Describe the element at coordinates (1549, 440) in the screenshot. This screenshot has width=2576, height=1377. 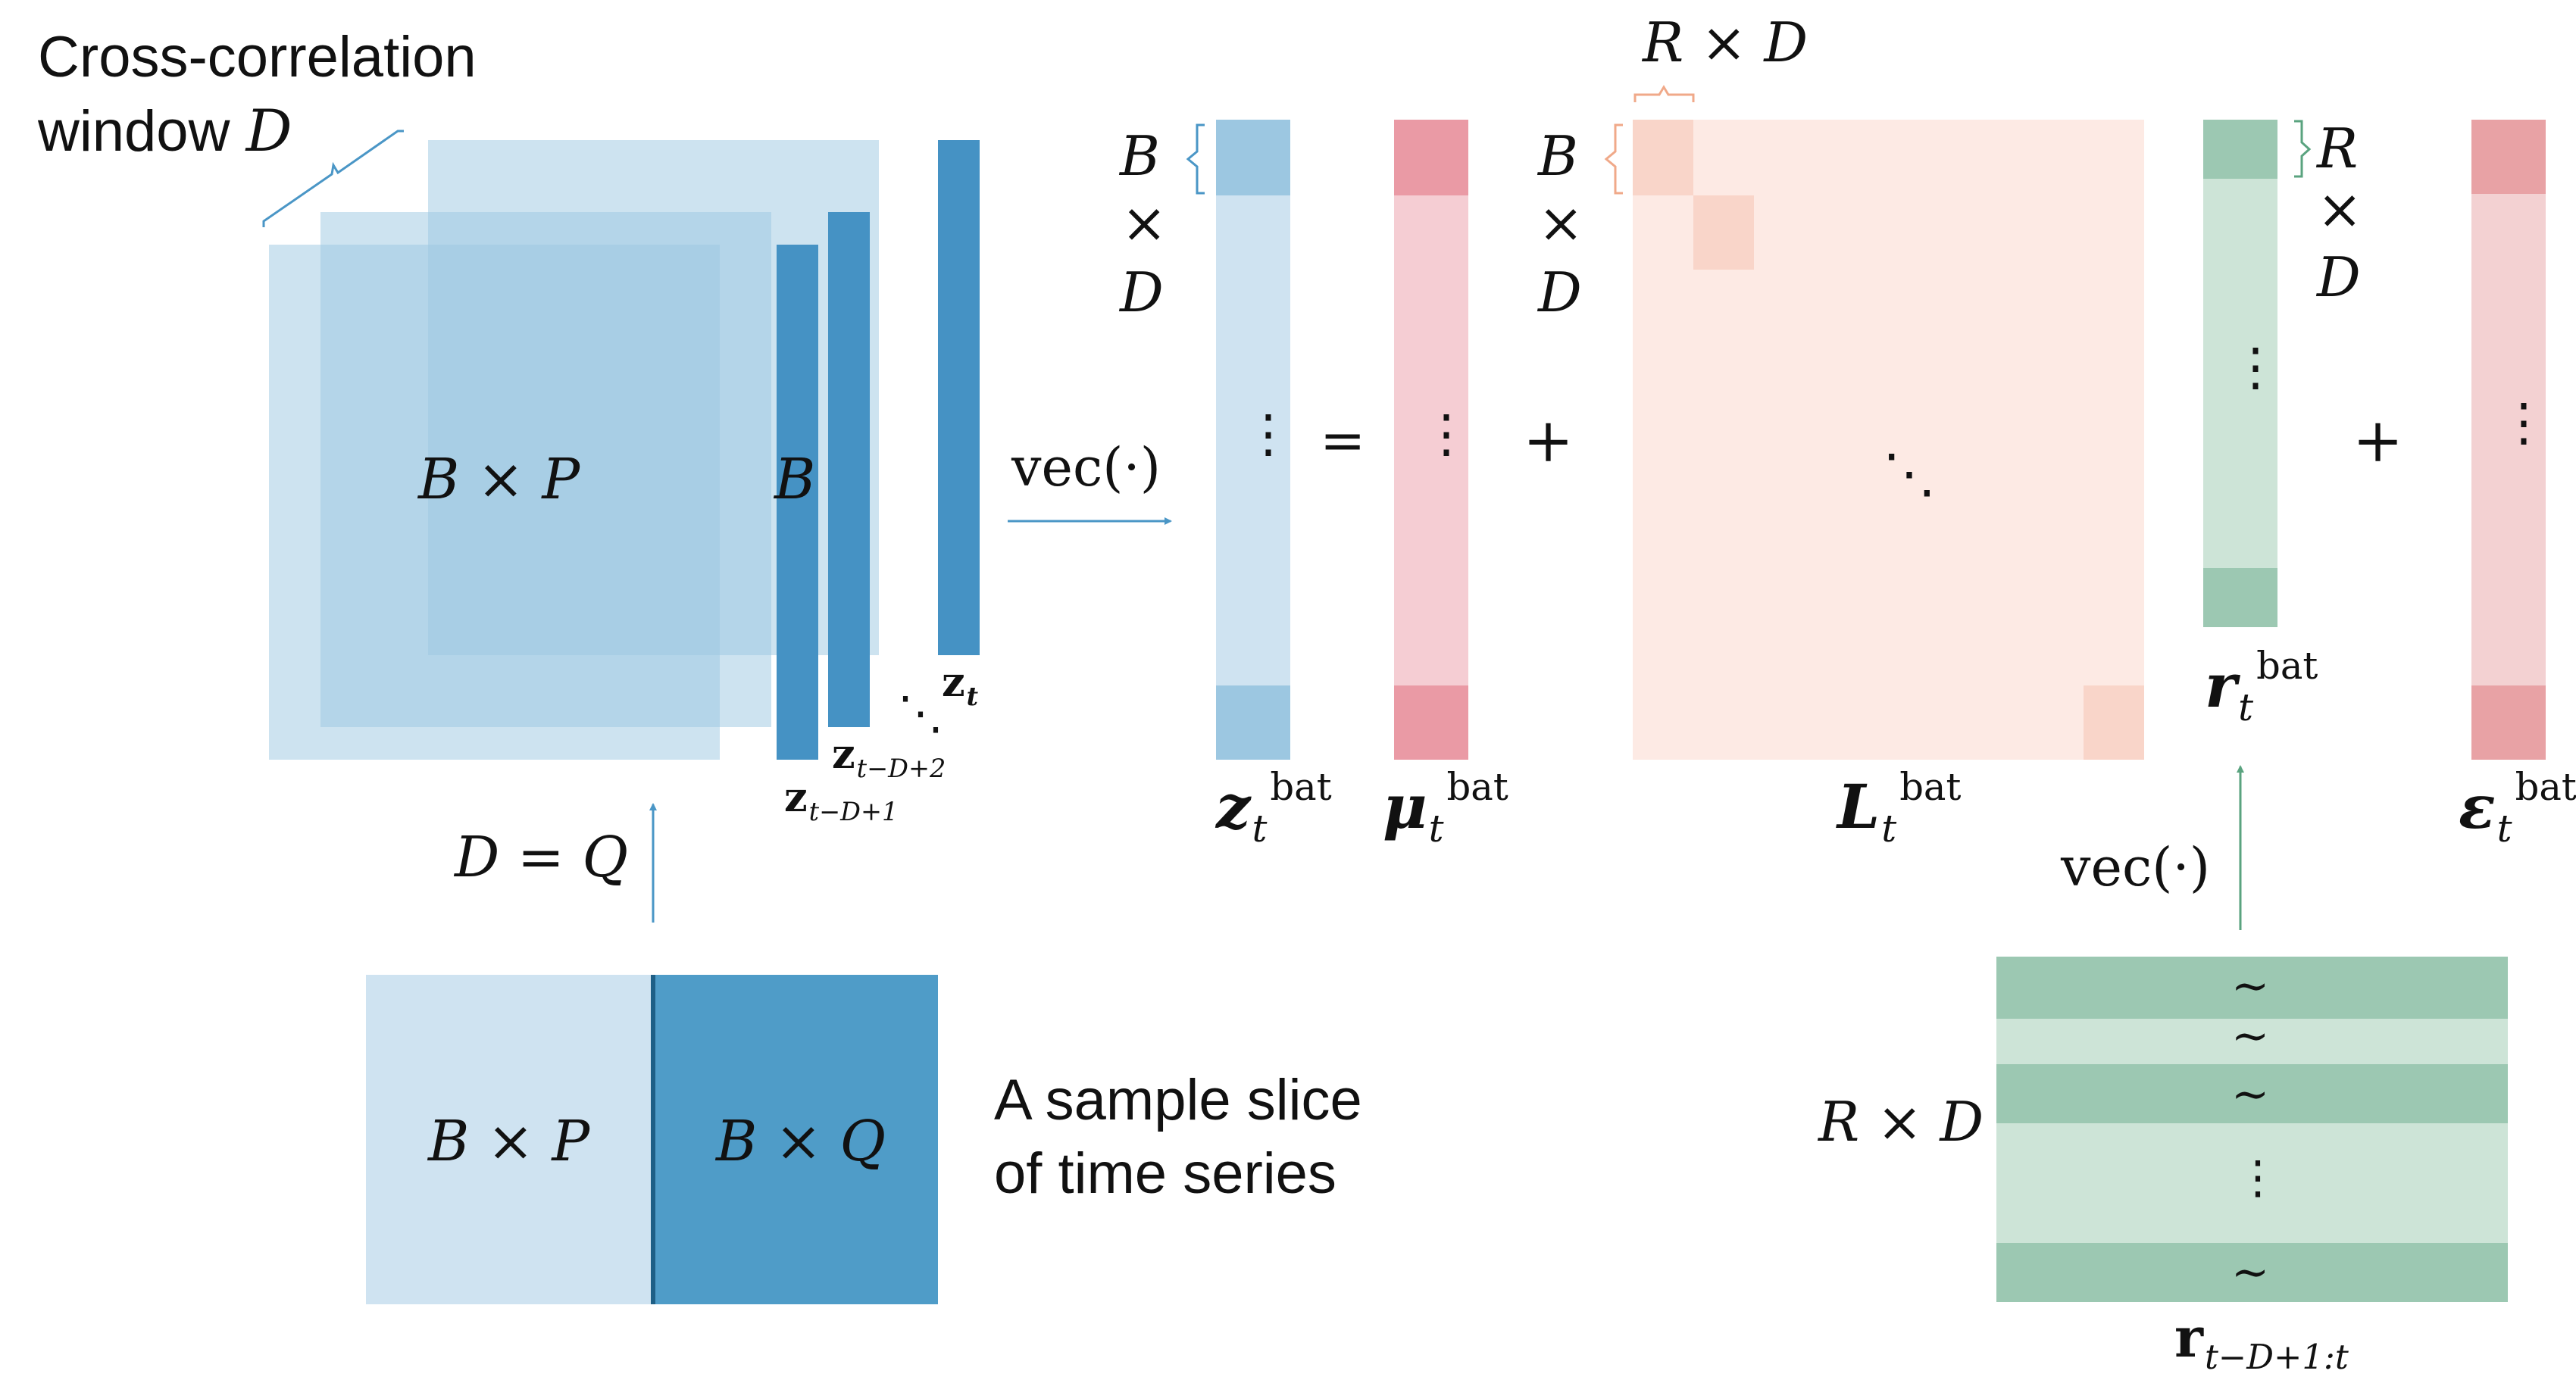
I see `plus-sign-1: +` at that location.